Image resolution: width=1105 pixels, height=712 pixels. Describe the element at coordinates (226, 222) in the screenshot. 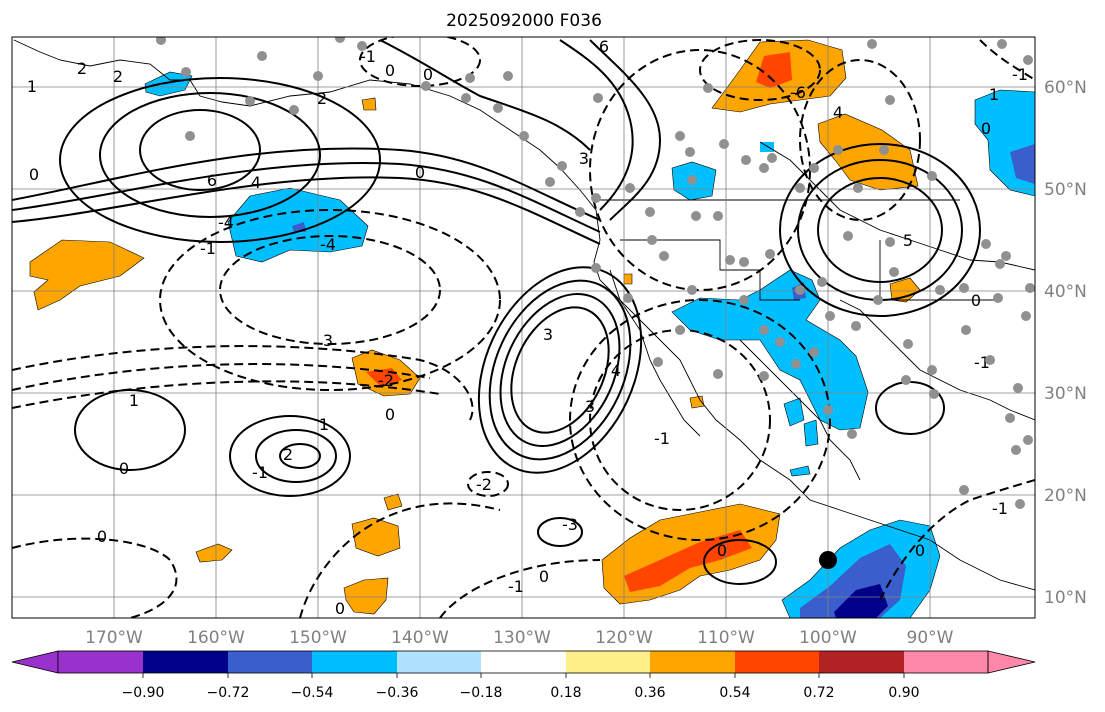

I see `contour-label: -4` at that location.